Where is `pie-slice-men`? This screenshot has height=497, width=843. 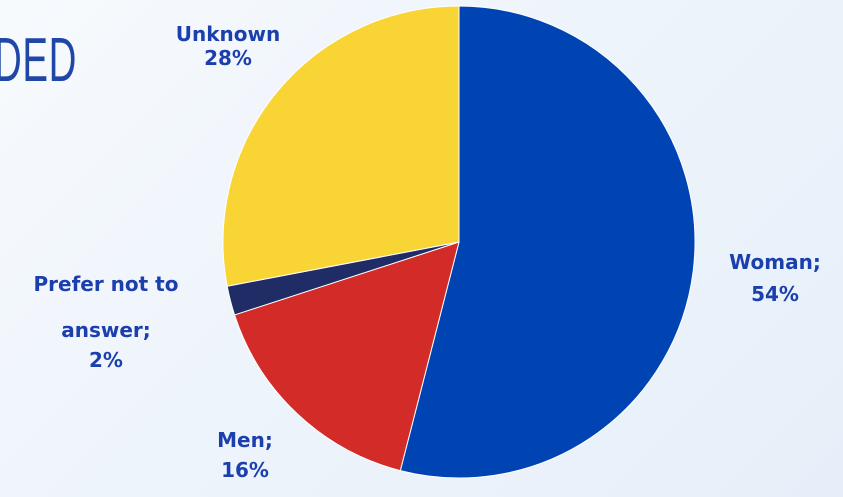 pie-slice-men is located at coordinates (346, 356).